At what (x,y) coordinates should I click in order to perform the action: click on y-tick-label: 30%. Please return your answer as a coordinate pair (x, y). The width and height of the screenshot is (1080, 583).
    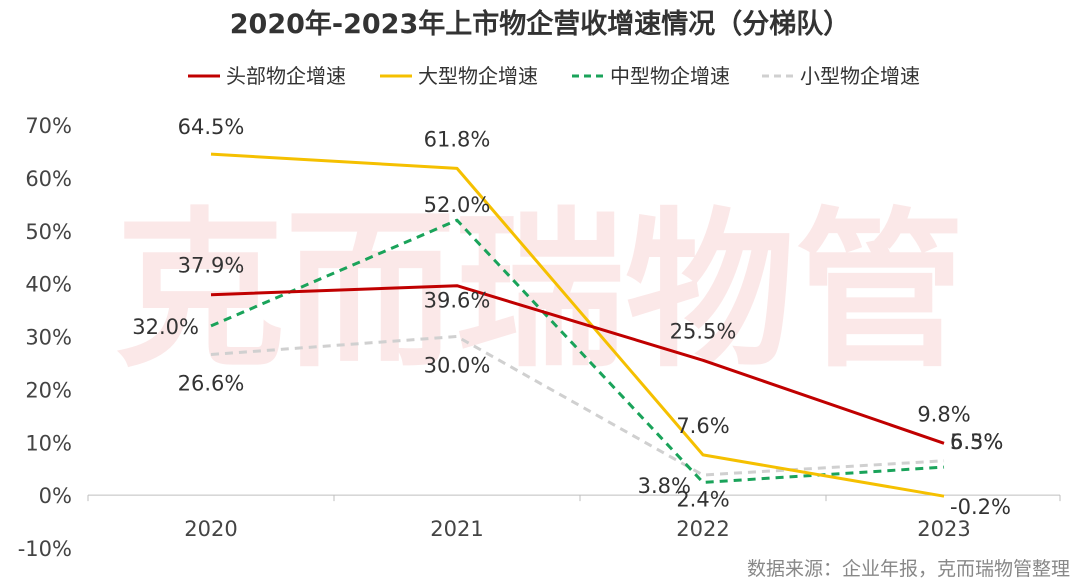
    Looking at the image, I should click on (48, 338).